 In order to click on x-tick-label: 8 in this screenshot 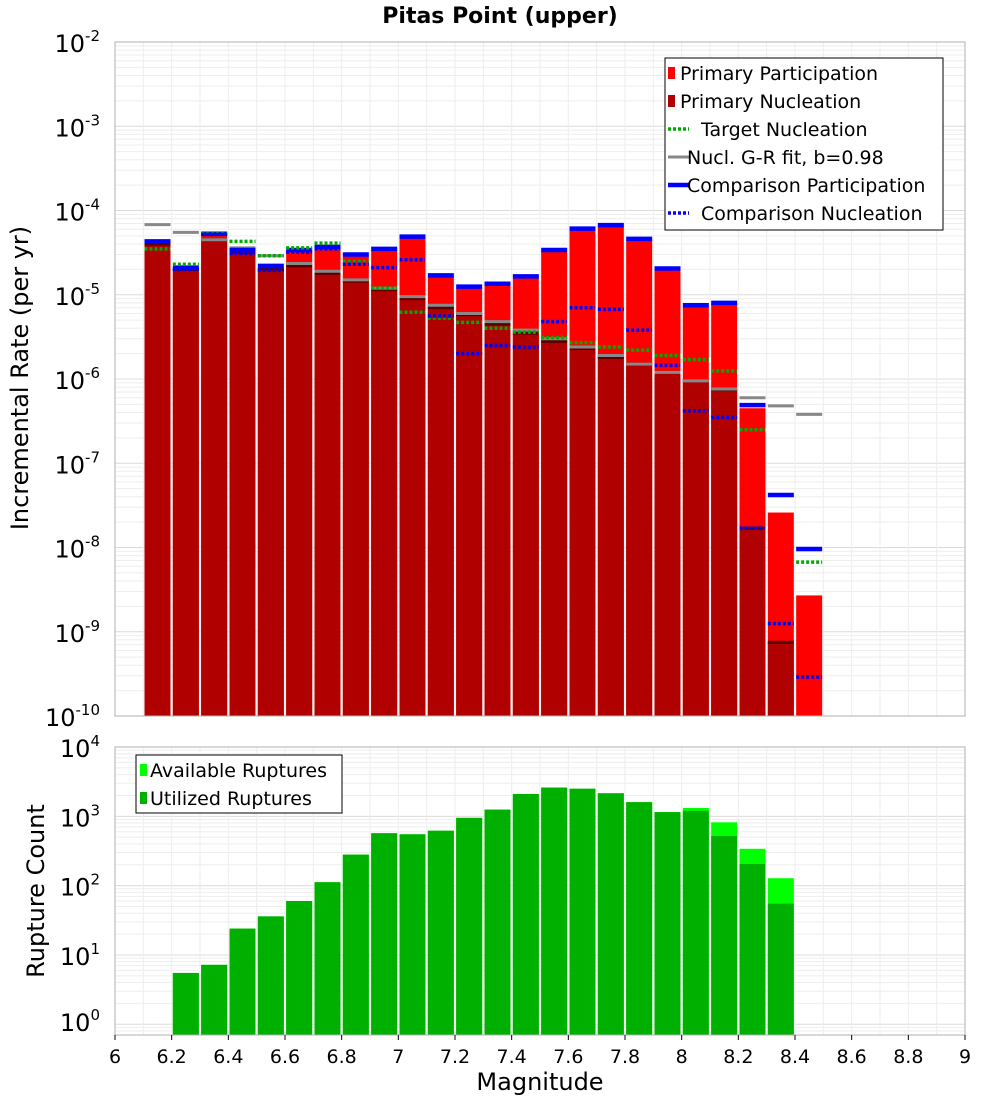, I will do `click(682, 1057)`.